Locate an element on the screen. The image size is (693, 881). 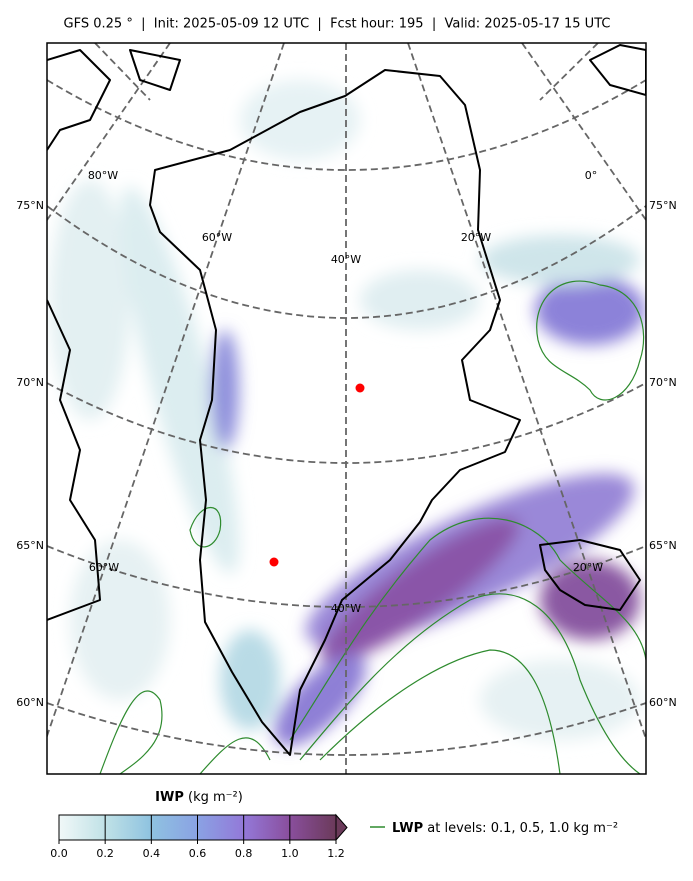
colorbar-label: IWP is located at coordinates (169, 797).